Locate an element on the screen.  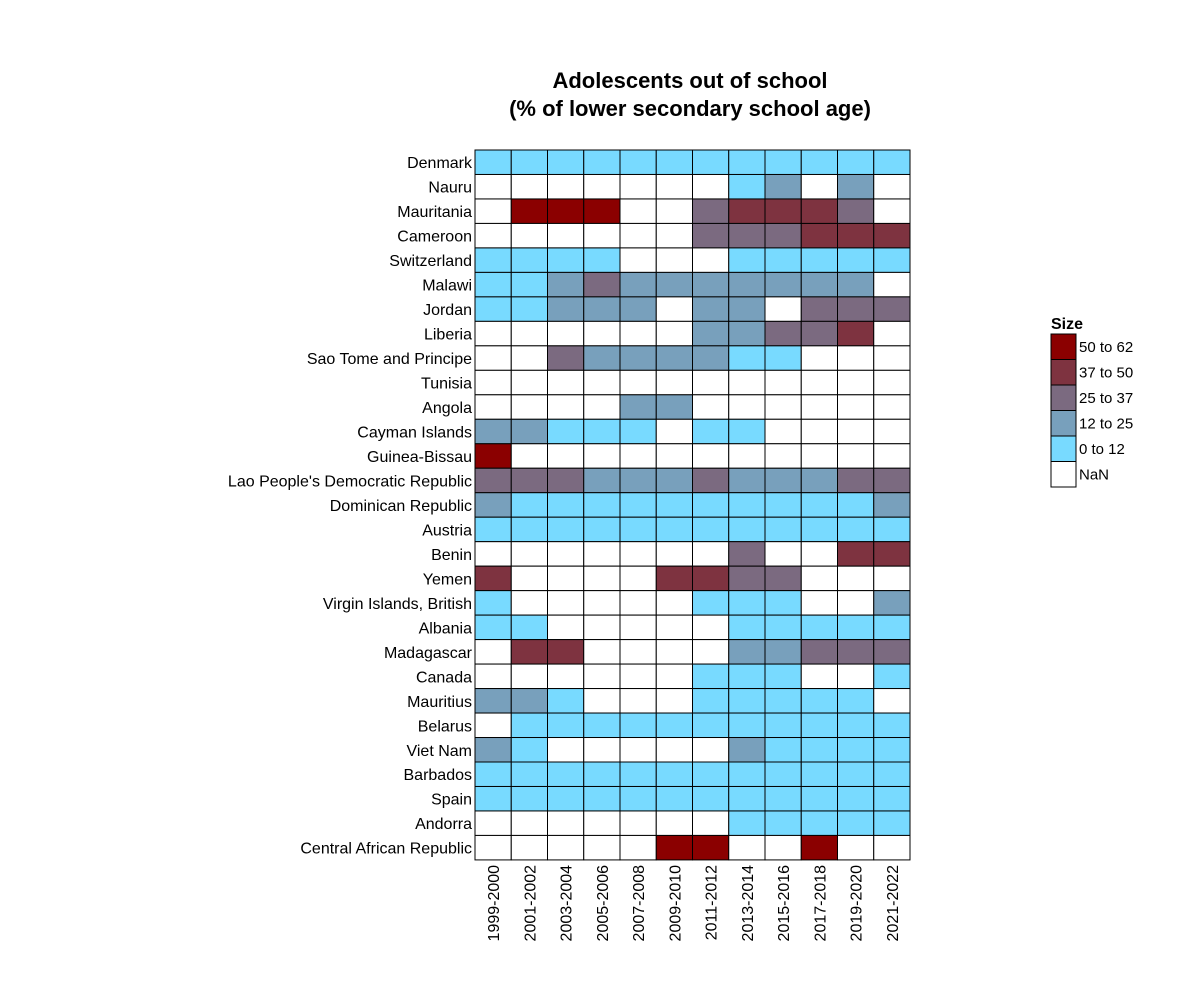
x-tick-label: 2021-2022 is located at coordinates (893, 903).